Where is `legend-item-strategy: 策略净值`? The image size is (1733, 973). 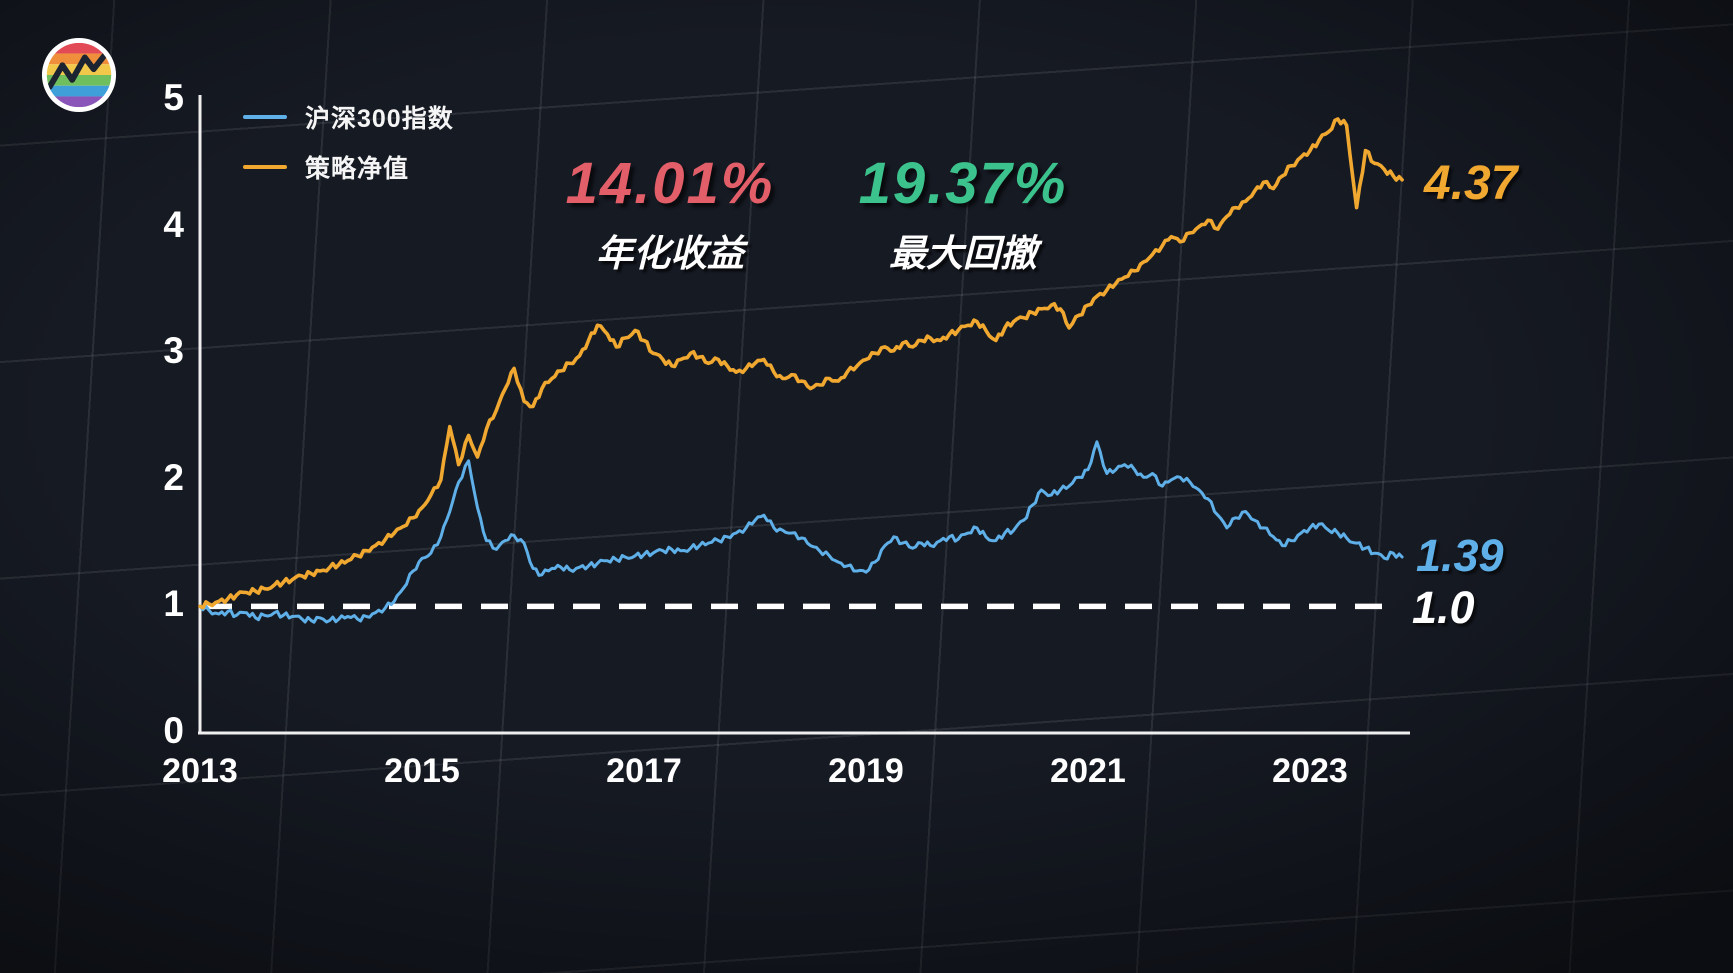 legend-item-strategy: 策略净值 is located at coordinates (348, 167).